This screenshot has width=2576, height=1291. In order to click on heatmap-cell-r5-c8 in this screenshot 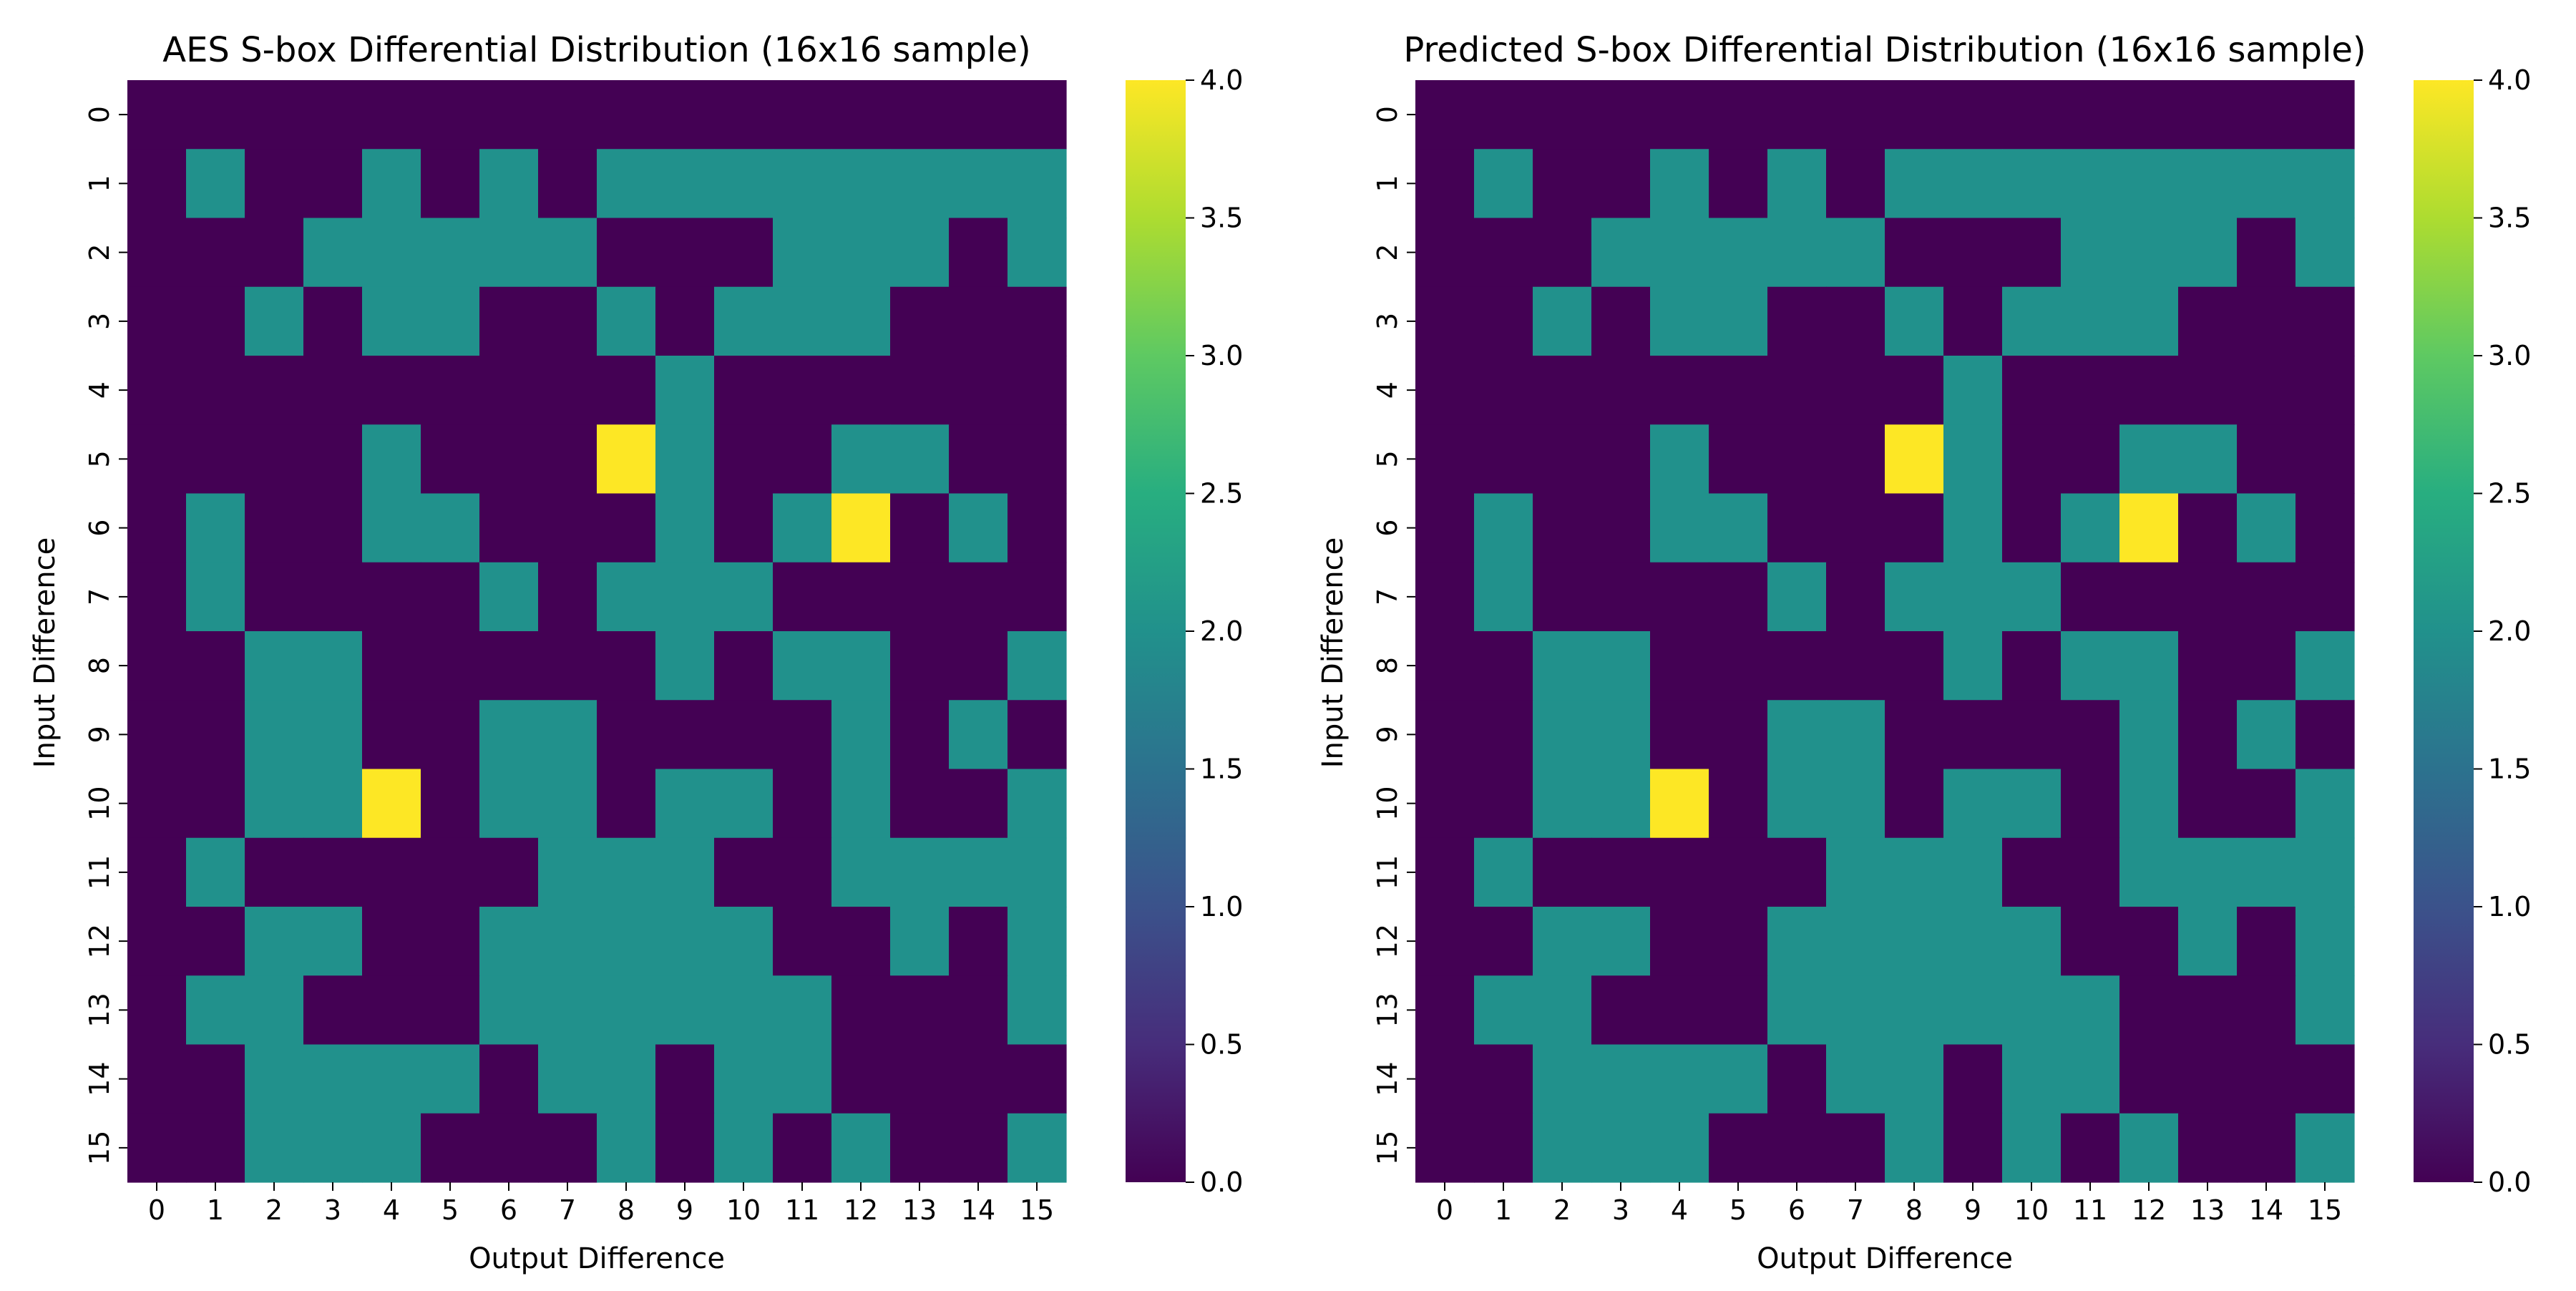, I will do `click(1914, 459)`.